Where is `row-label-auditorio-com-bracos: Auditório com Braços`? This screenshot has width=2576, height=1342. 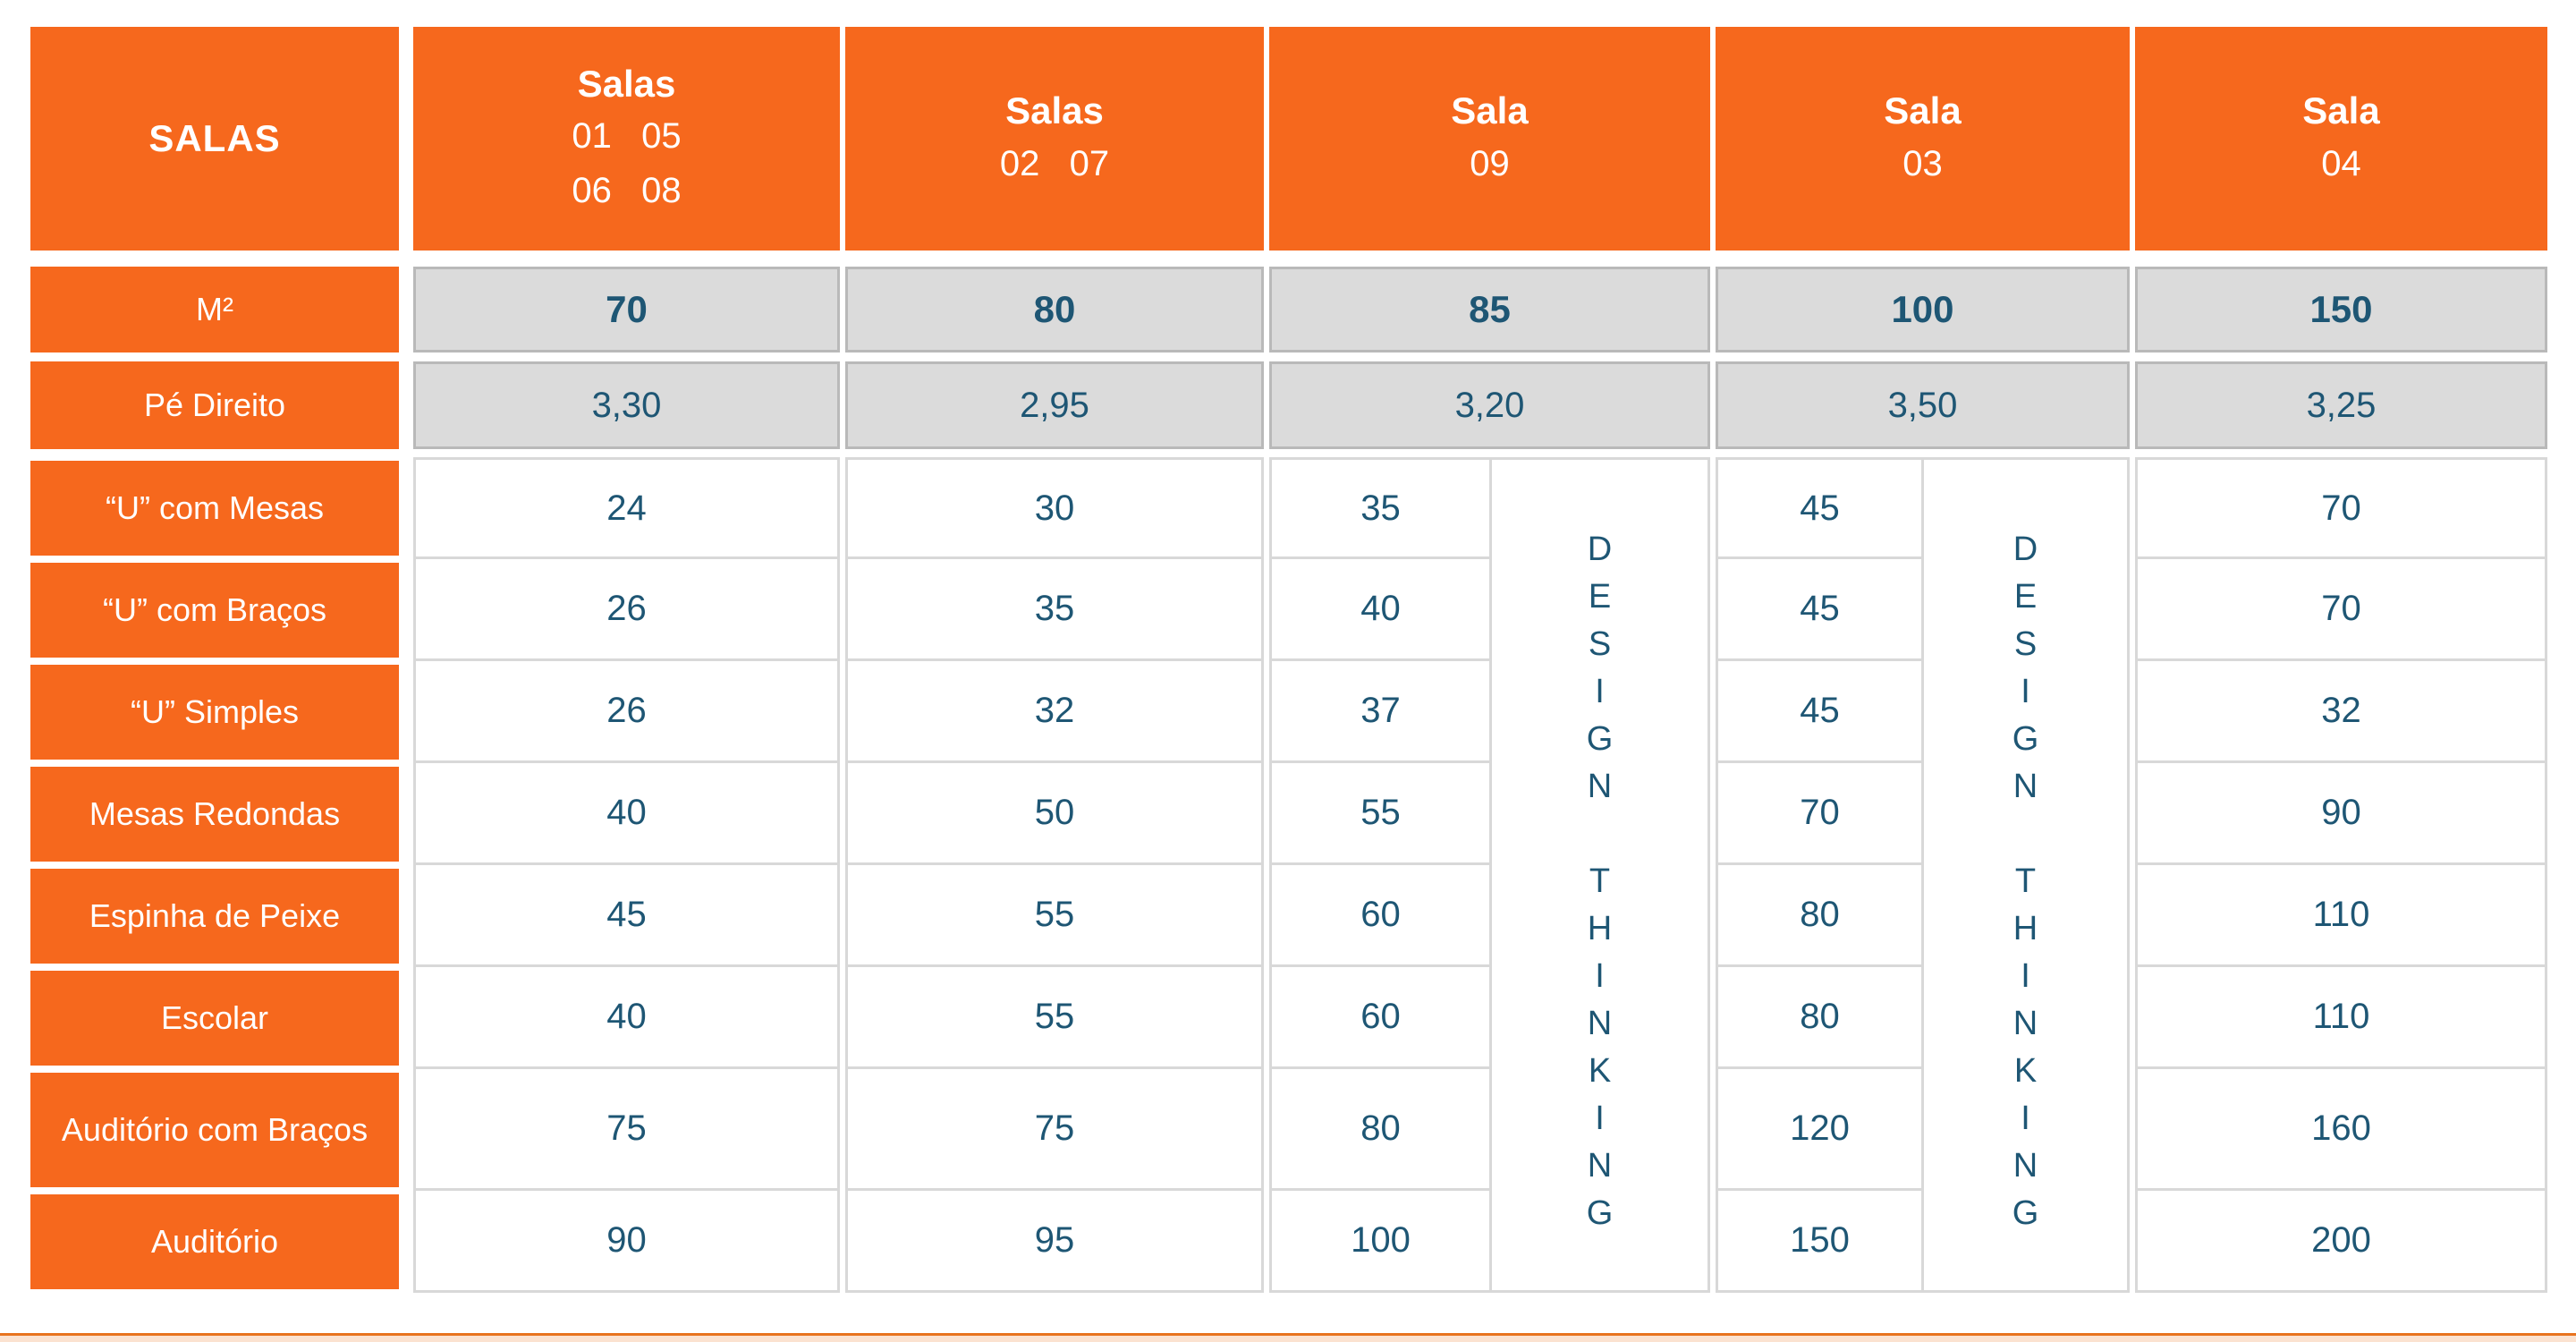 row-label-auditorio-com-bracos: Auditório com Braços is located at coordinates (214, 1130).